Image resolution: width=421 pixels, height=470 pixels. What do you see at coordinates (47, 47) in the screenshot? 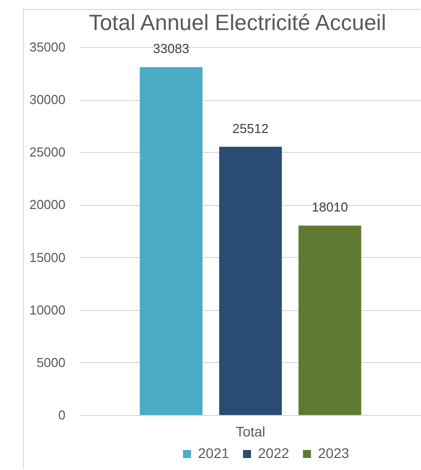
I see `y-tick-label: 35000` at bounding box center [47, 47].